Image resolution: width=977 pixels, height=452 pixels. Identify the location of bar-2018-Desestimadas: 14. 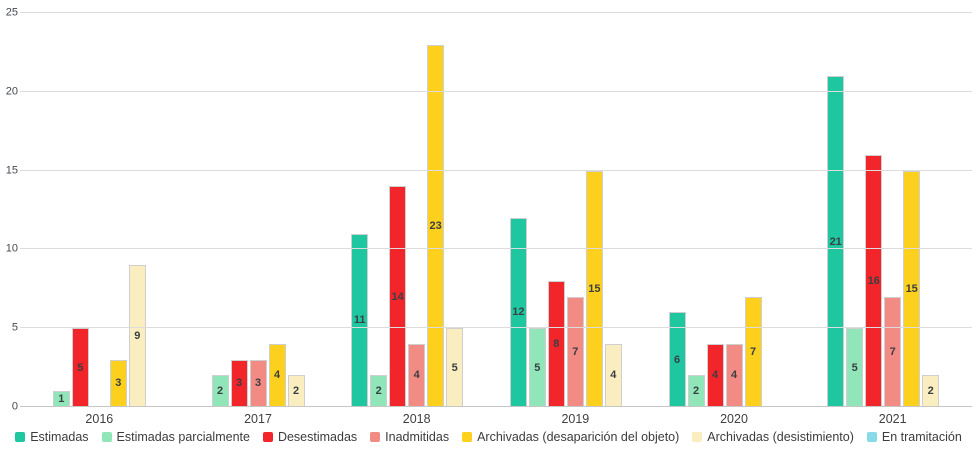
(398, 296).